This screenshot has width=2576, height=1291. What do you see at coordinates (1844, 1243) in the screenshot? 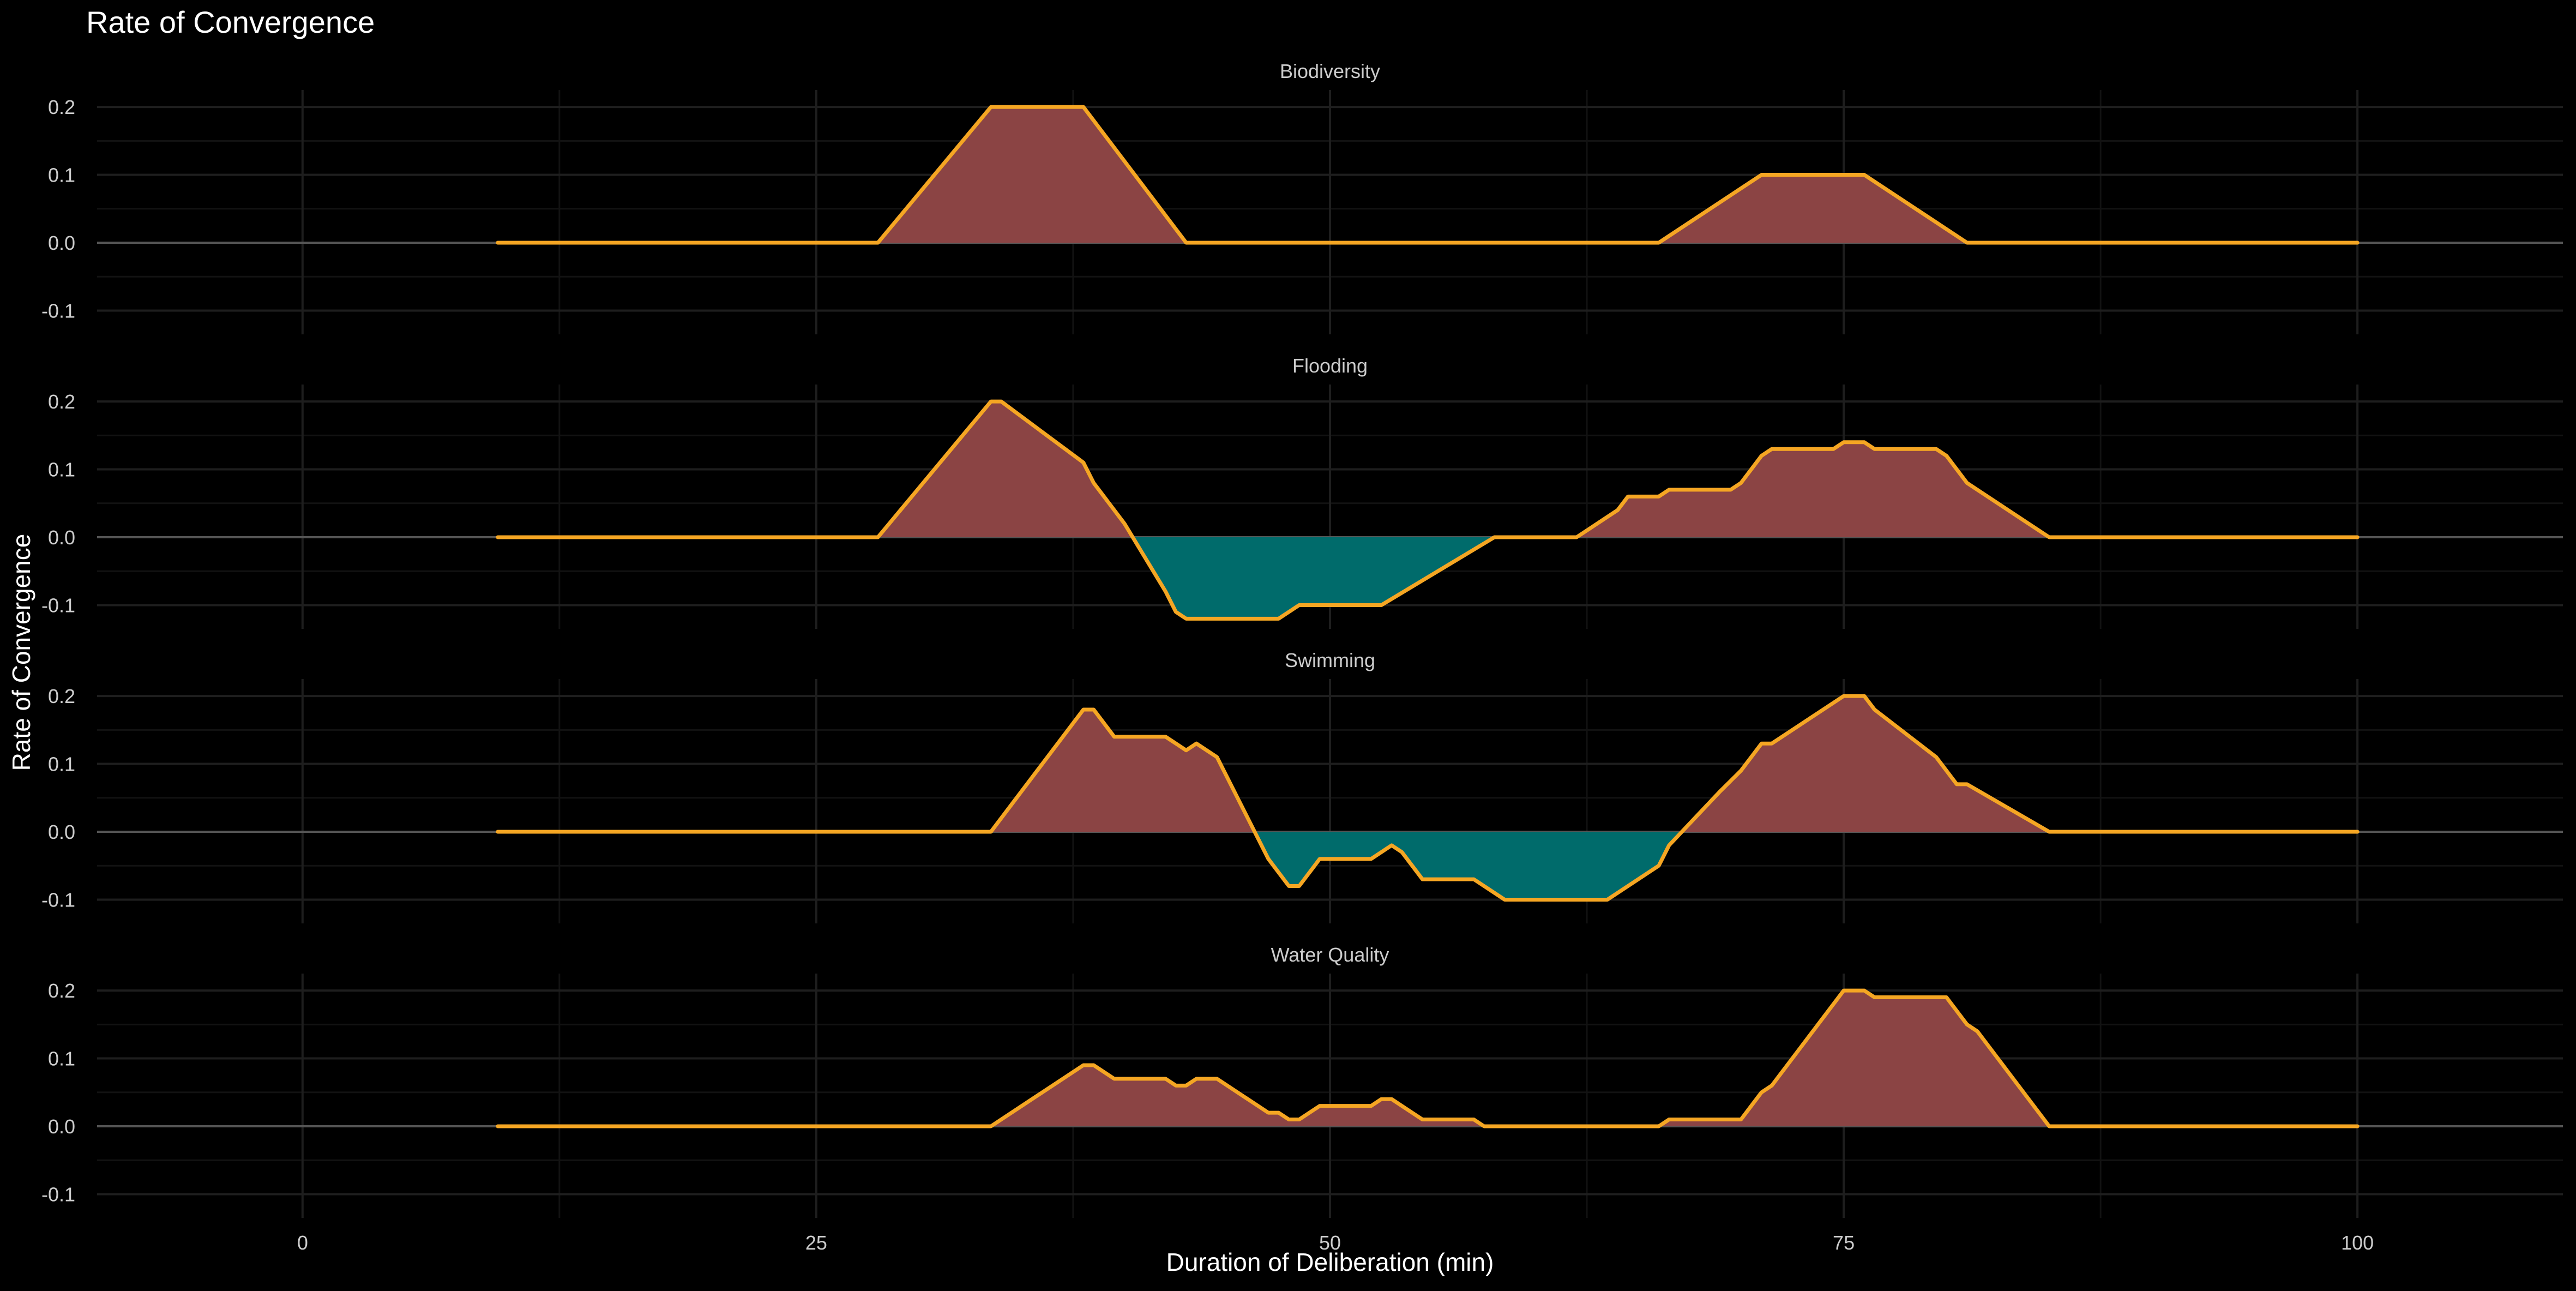
I see `x-tick-label: 75` at bounding box center [1844, 1243].